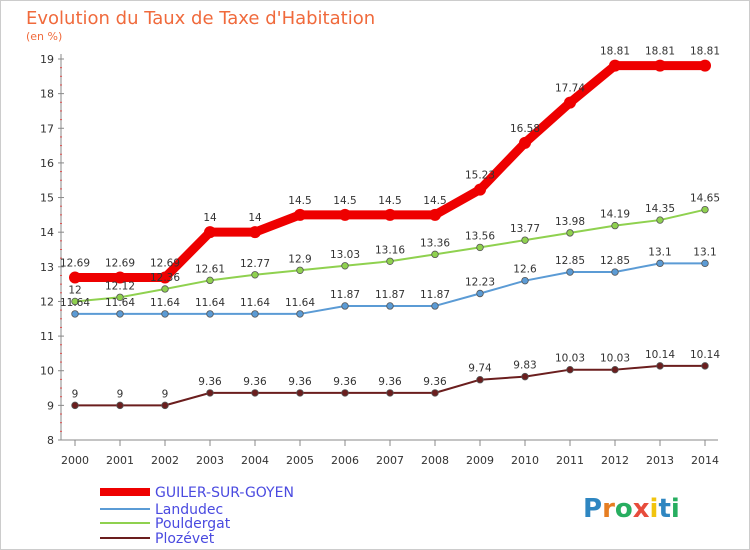 Image resolution: width=750 pixels, height=550 pixels. I want to click on legend-label: Pouldergat, so click(193, 524).